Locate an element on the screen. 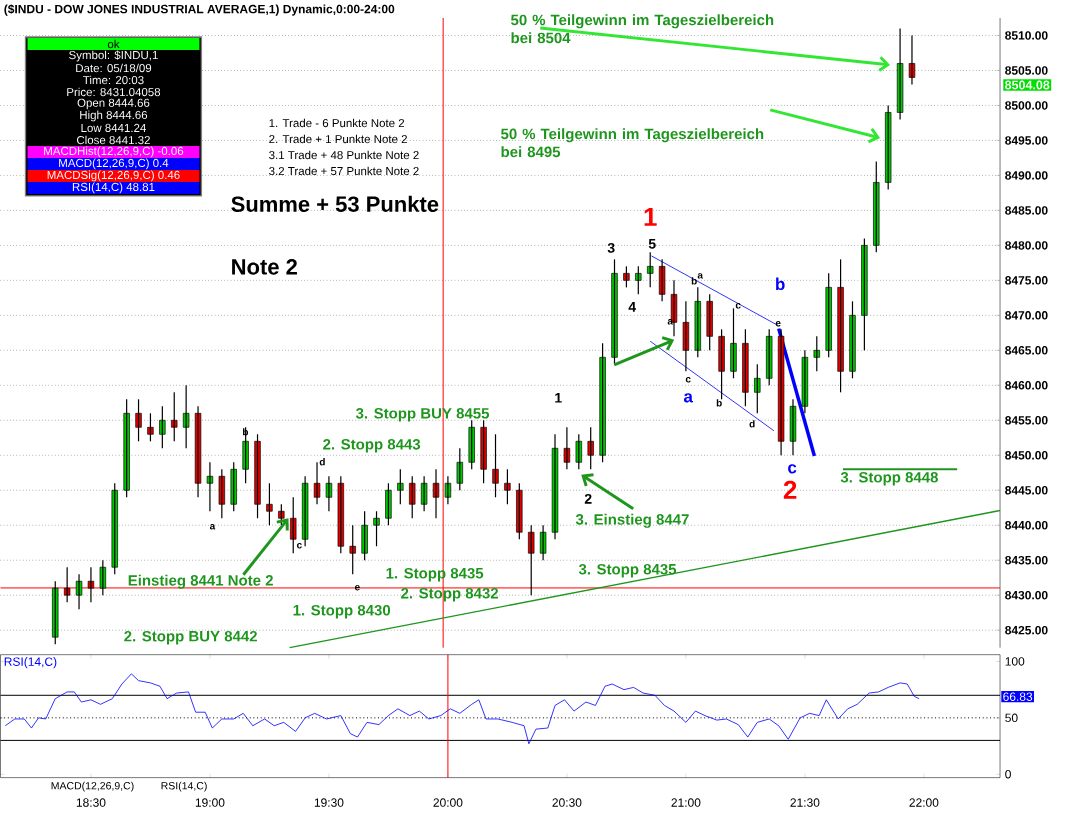  annotation: 5 is located at coordinates (652, 244).